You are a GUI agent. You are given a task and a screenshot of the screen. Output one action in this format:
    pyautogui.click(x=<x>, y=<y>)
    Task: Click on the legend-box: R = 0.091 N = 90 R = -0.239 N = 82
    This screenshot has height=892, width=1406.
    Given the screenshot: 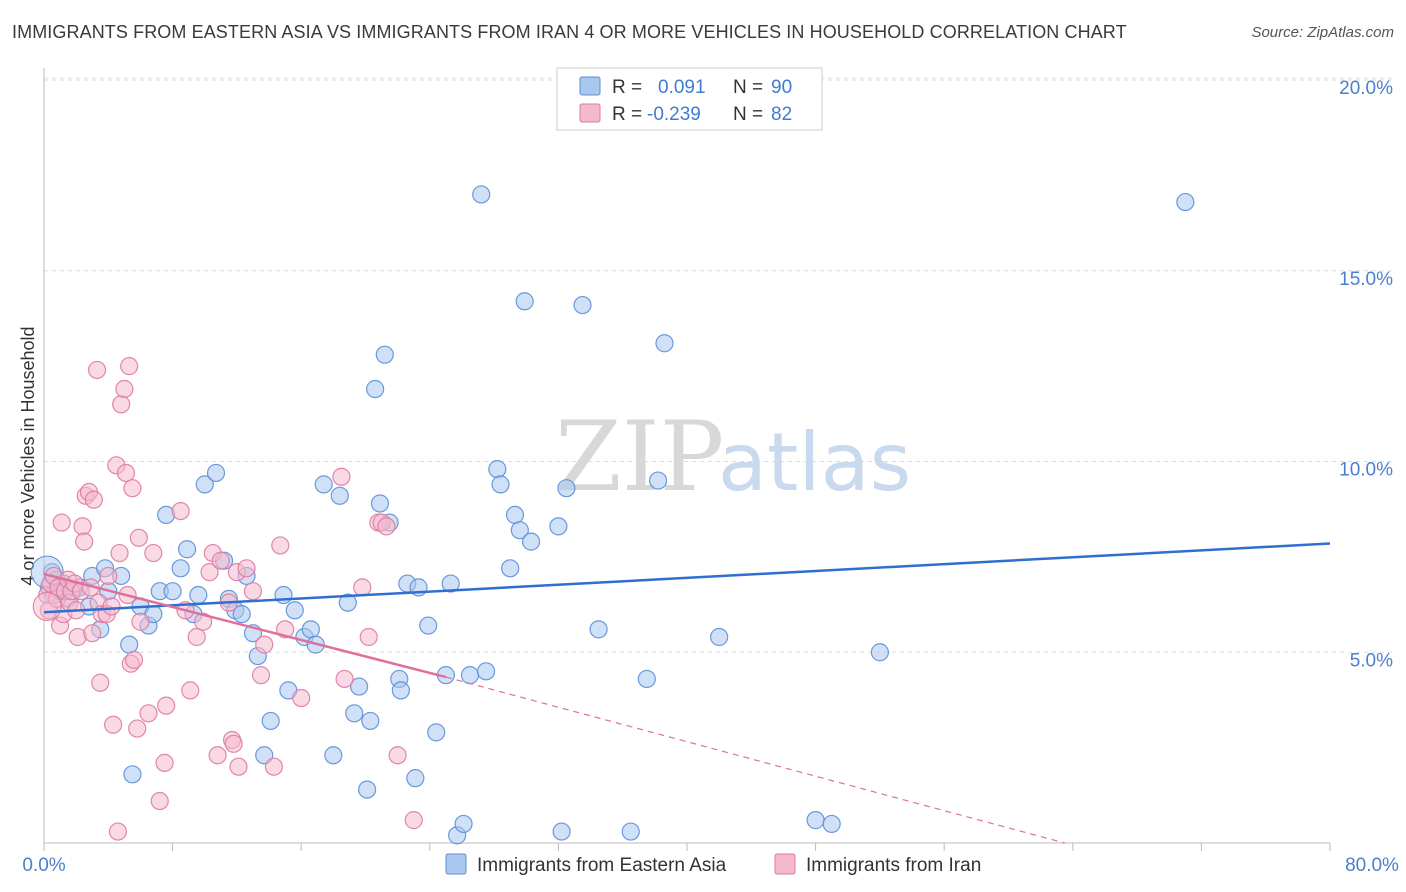 What is the action you would take?
    pyautogui.click(x=689, y=99)
    